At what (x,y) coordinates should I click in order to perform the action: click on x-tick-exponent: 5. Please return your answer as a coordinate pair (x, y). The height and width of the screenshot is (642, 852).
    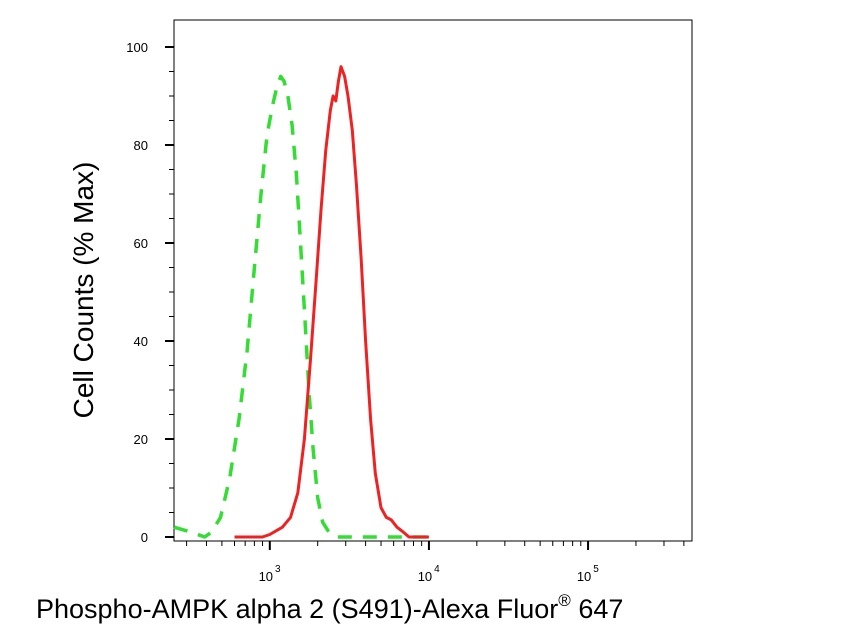
    Looking at the image, I should click on (596, 569).